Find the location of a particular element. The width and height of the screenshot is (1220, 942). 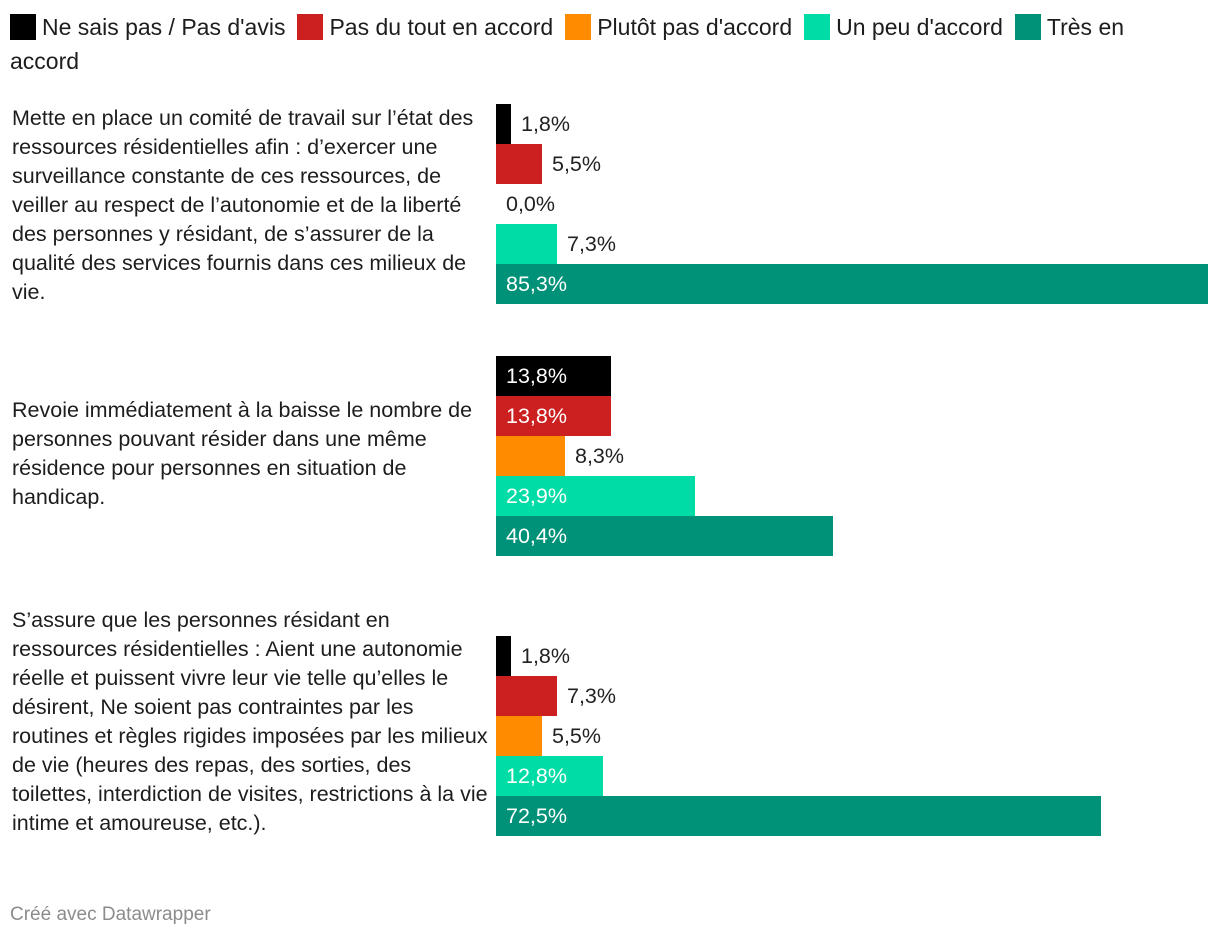

legend-item-0: Ne sais pas / Pas d'avis is located at coordinates (147, 27).